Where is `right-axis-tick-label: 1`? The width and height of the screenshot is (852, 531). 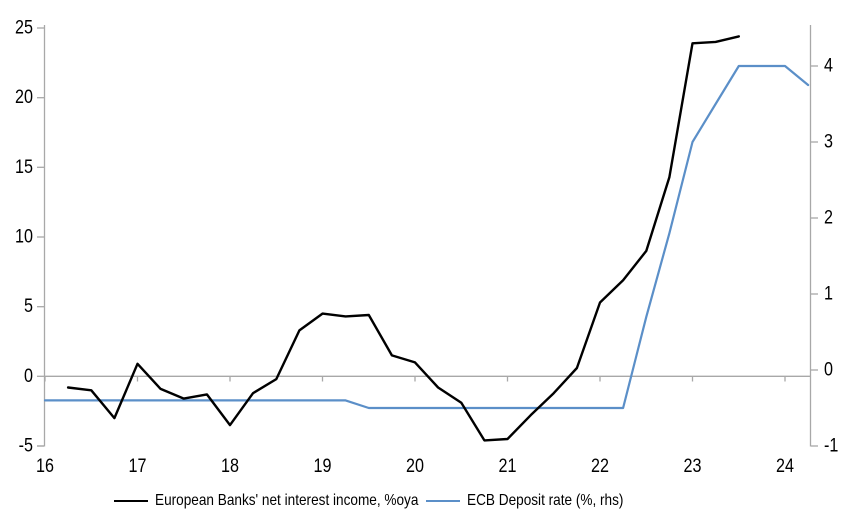 right-axis-tick-label: 1 is located at coordinates (828, 293).